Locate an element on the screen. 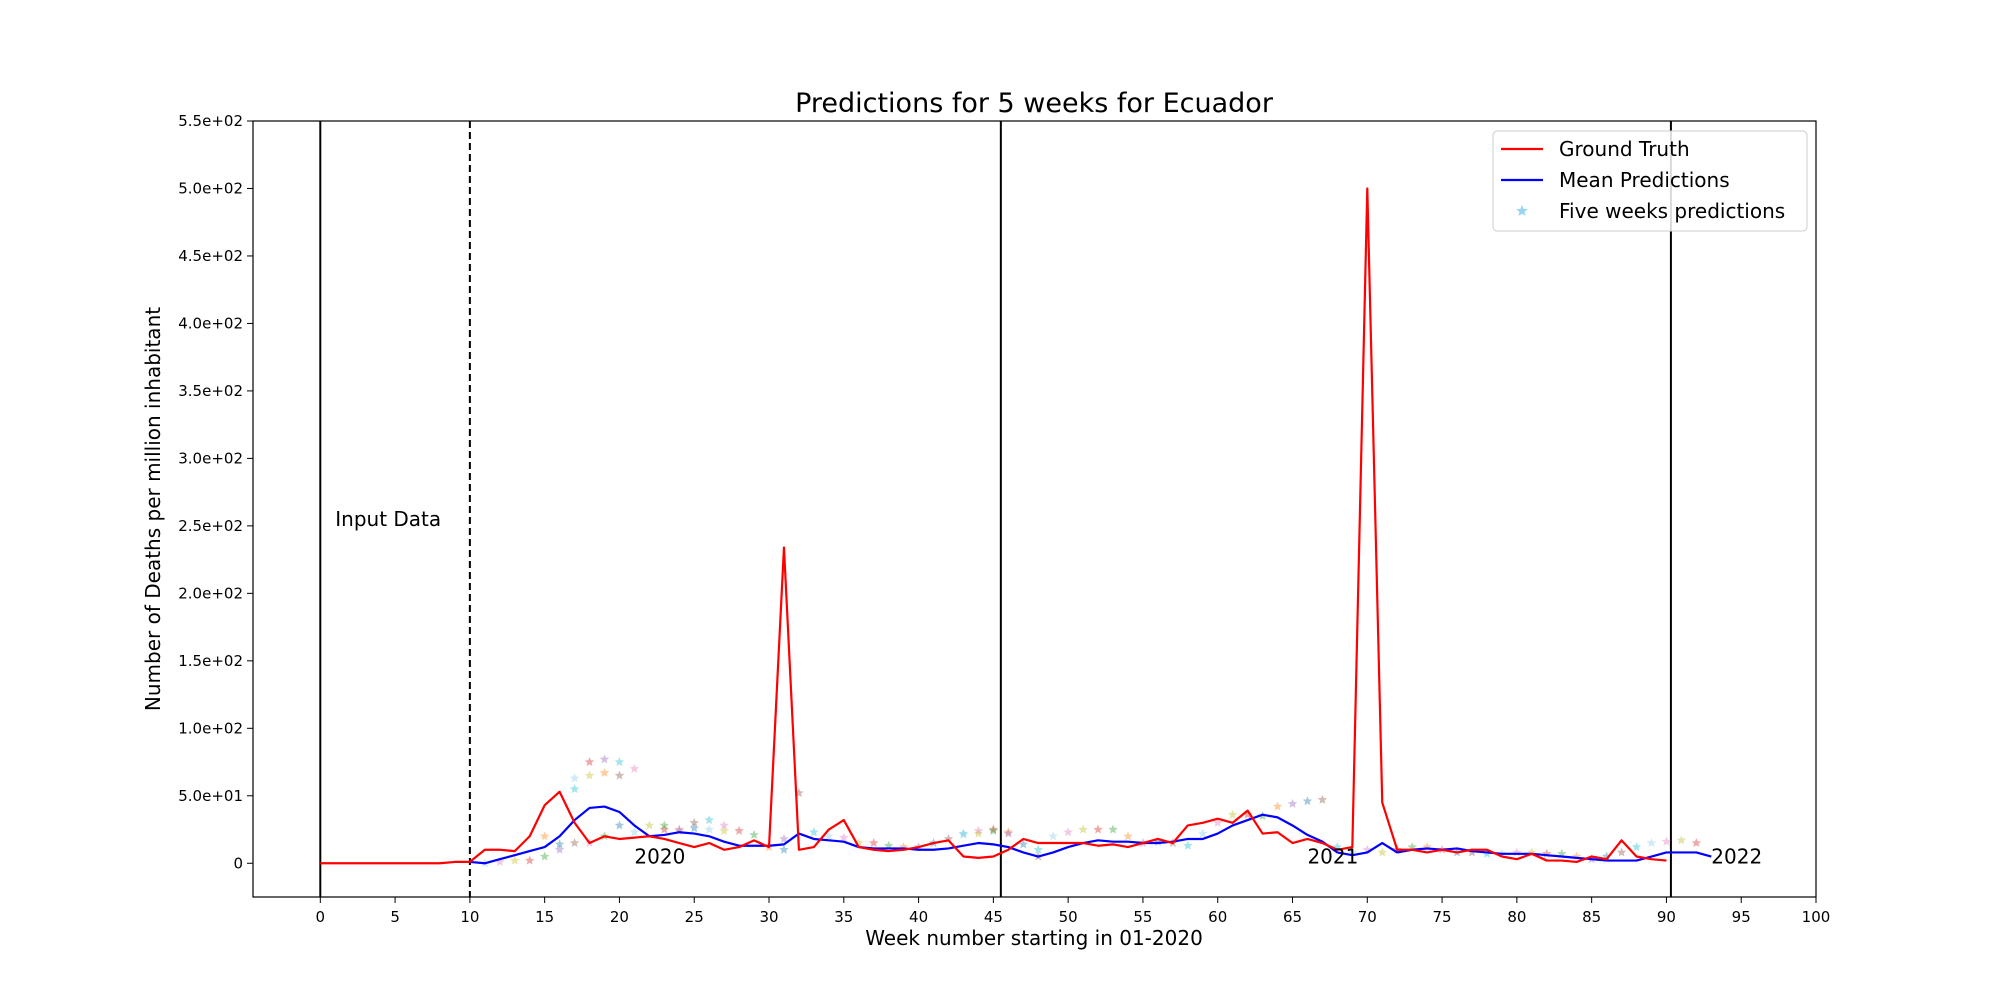 Image resolution: width=2000 pixels, height=1000 pixels. annotation-3: 2022 is located at coordinates (1736, 856).